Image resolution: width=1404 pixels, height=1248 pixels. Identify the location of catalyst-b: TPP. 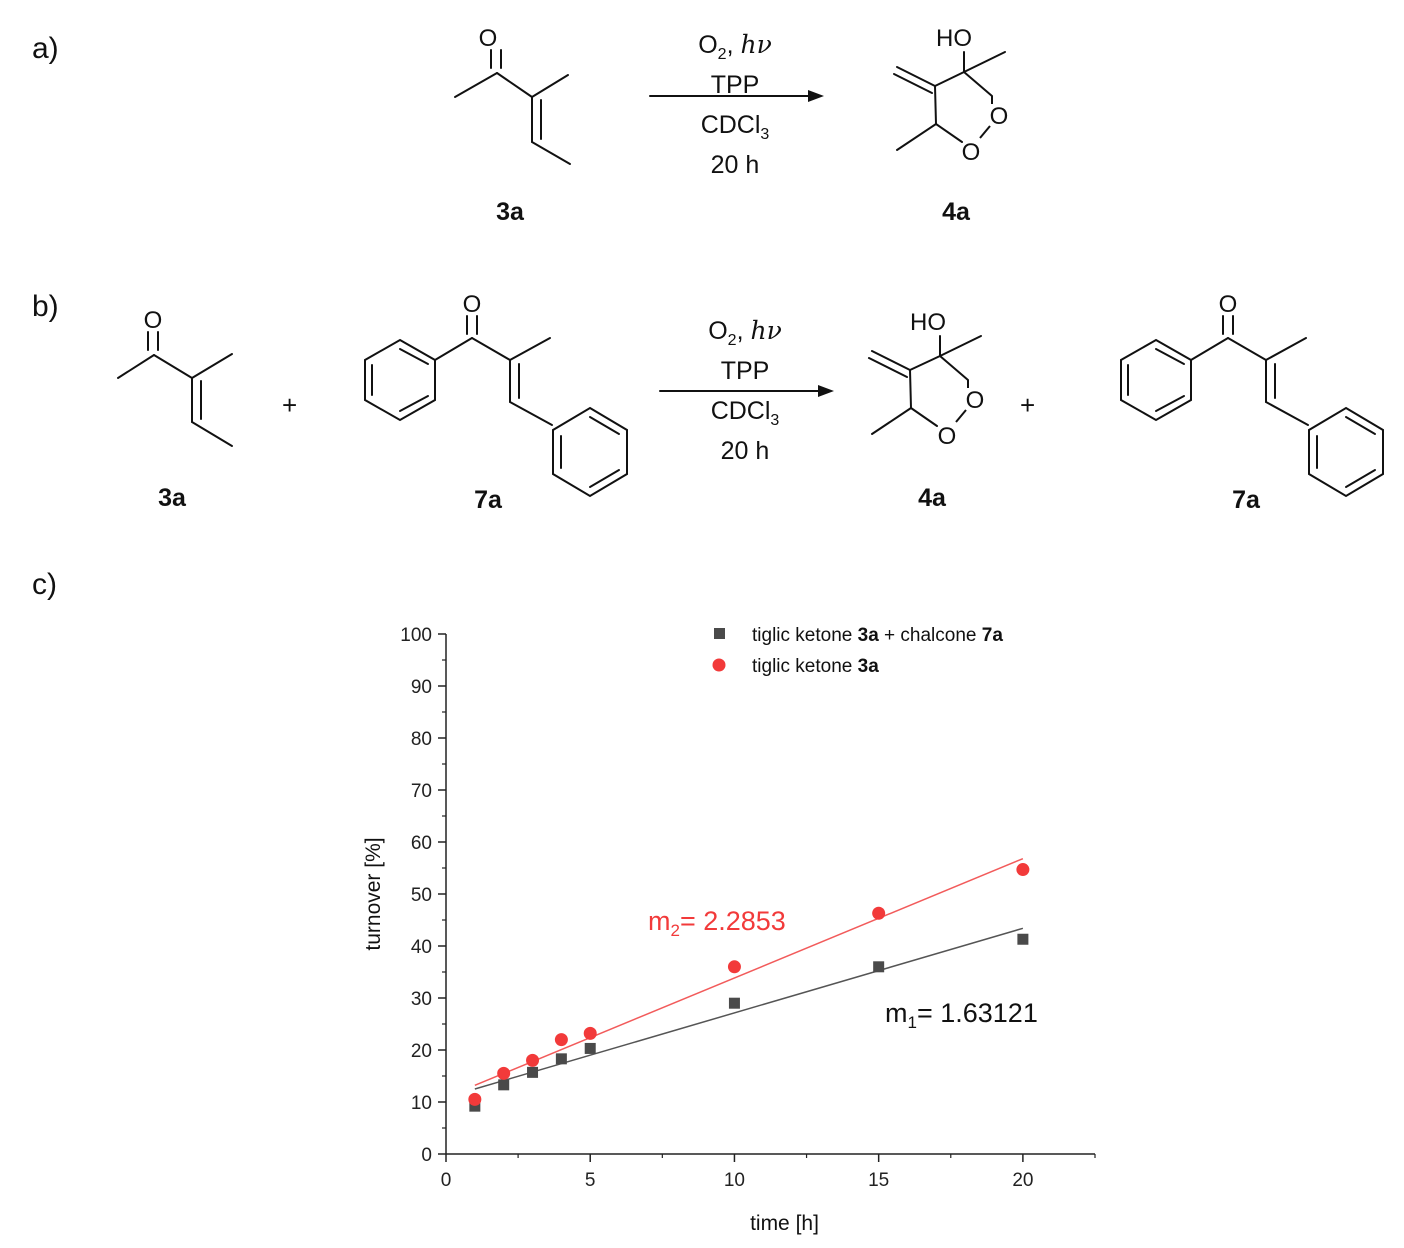
(745, 371).